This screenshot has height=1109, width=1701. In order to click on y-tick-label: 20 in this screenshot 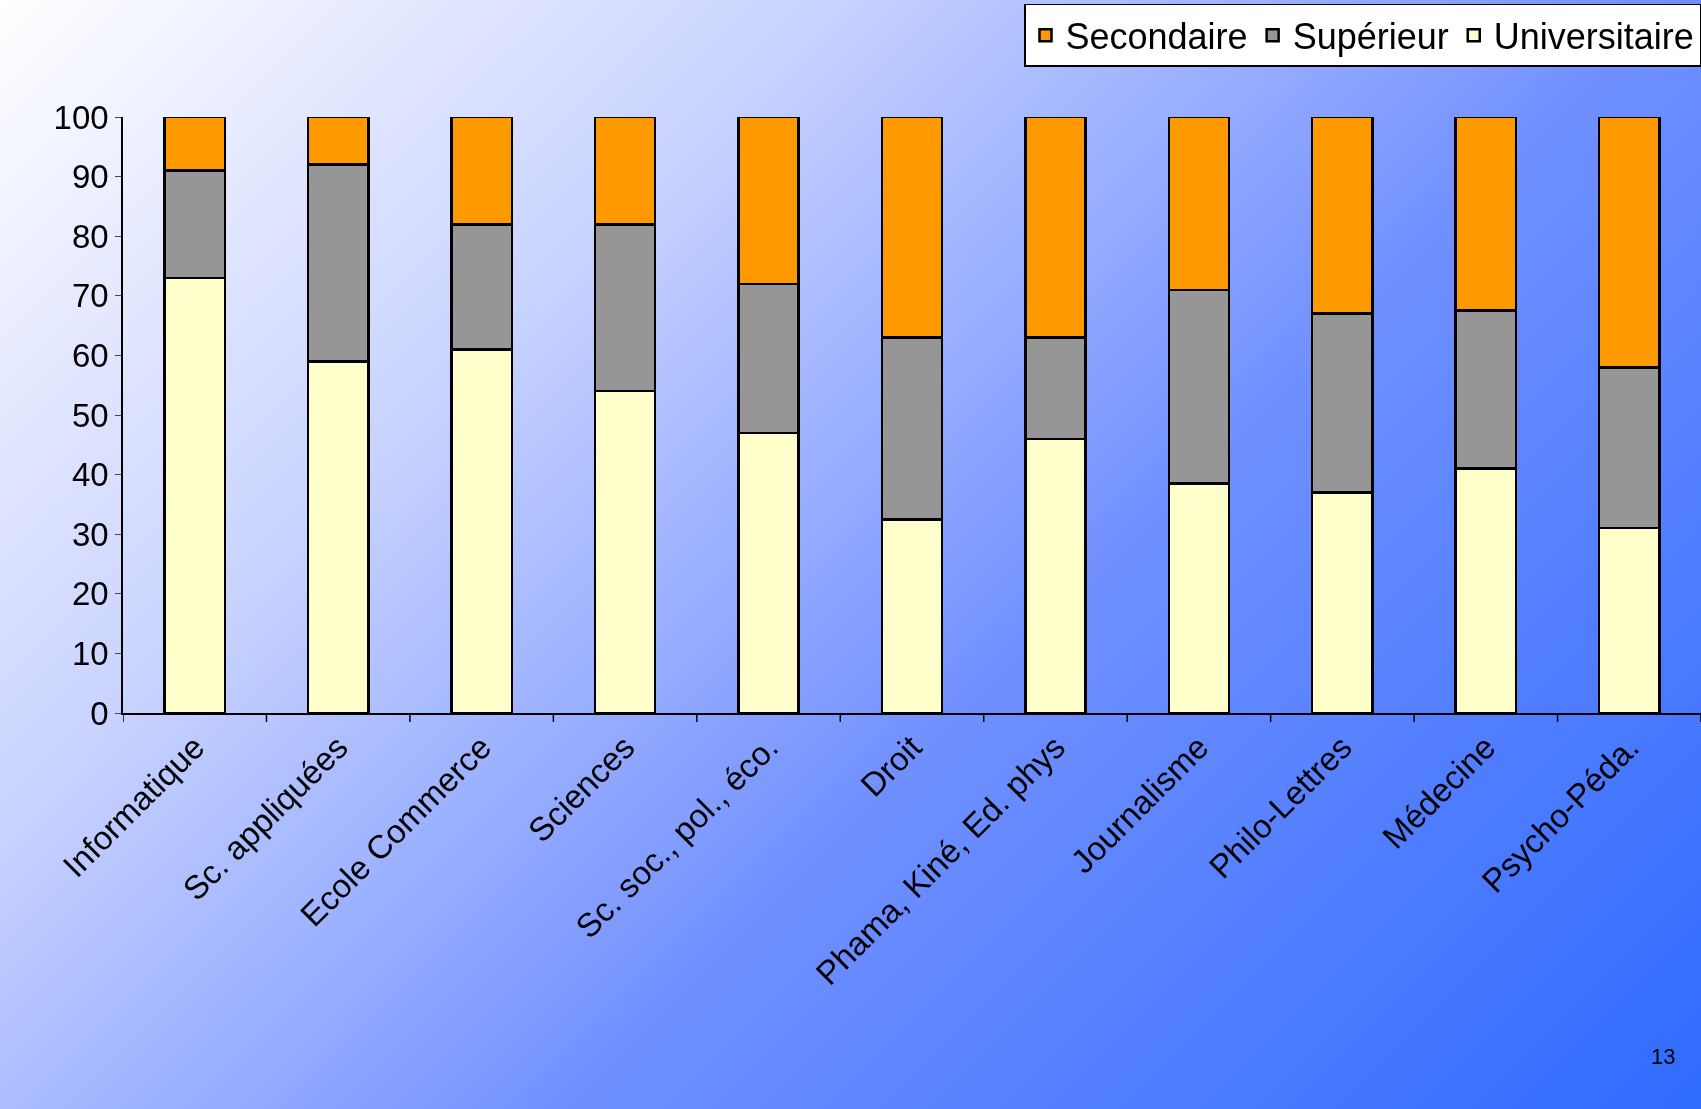, I will do `click(90, 594)`.